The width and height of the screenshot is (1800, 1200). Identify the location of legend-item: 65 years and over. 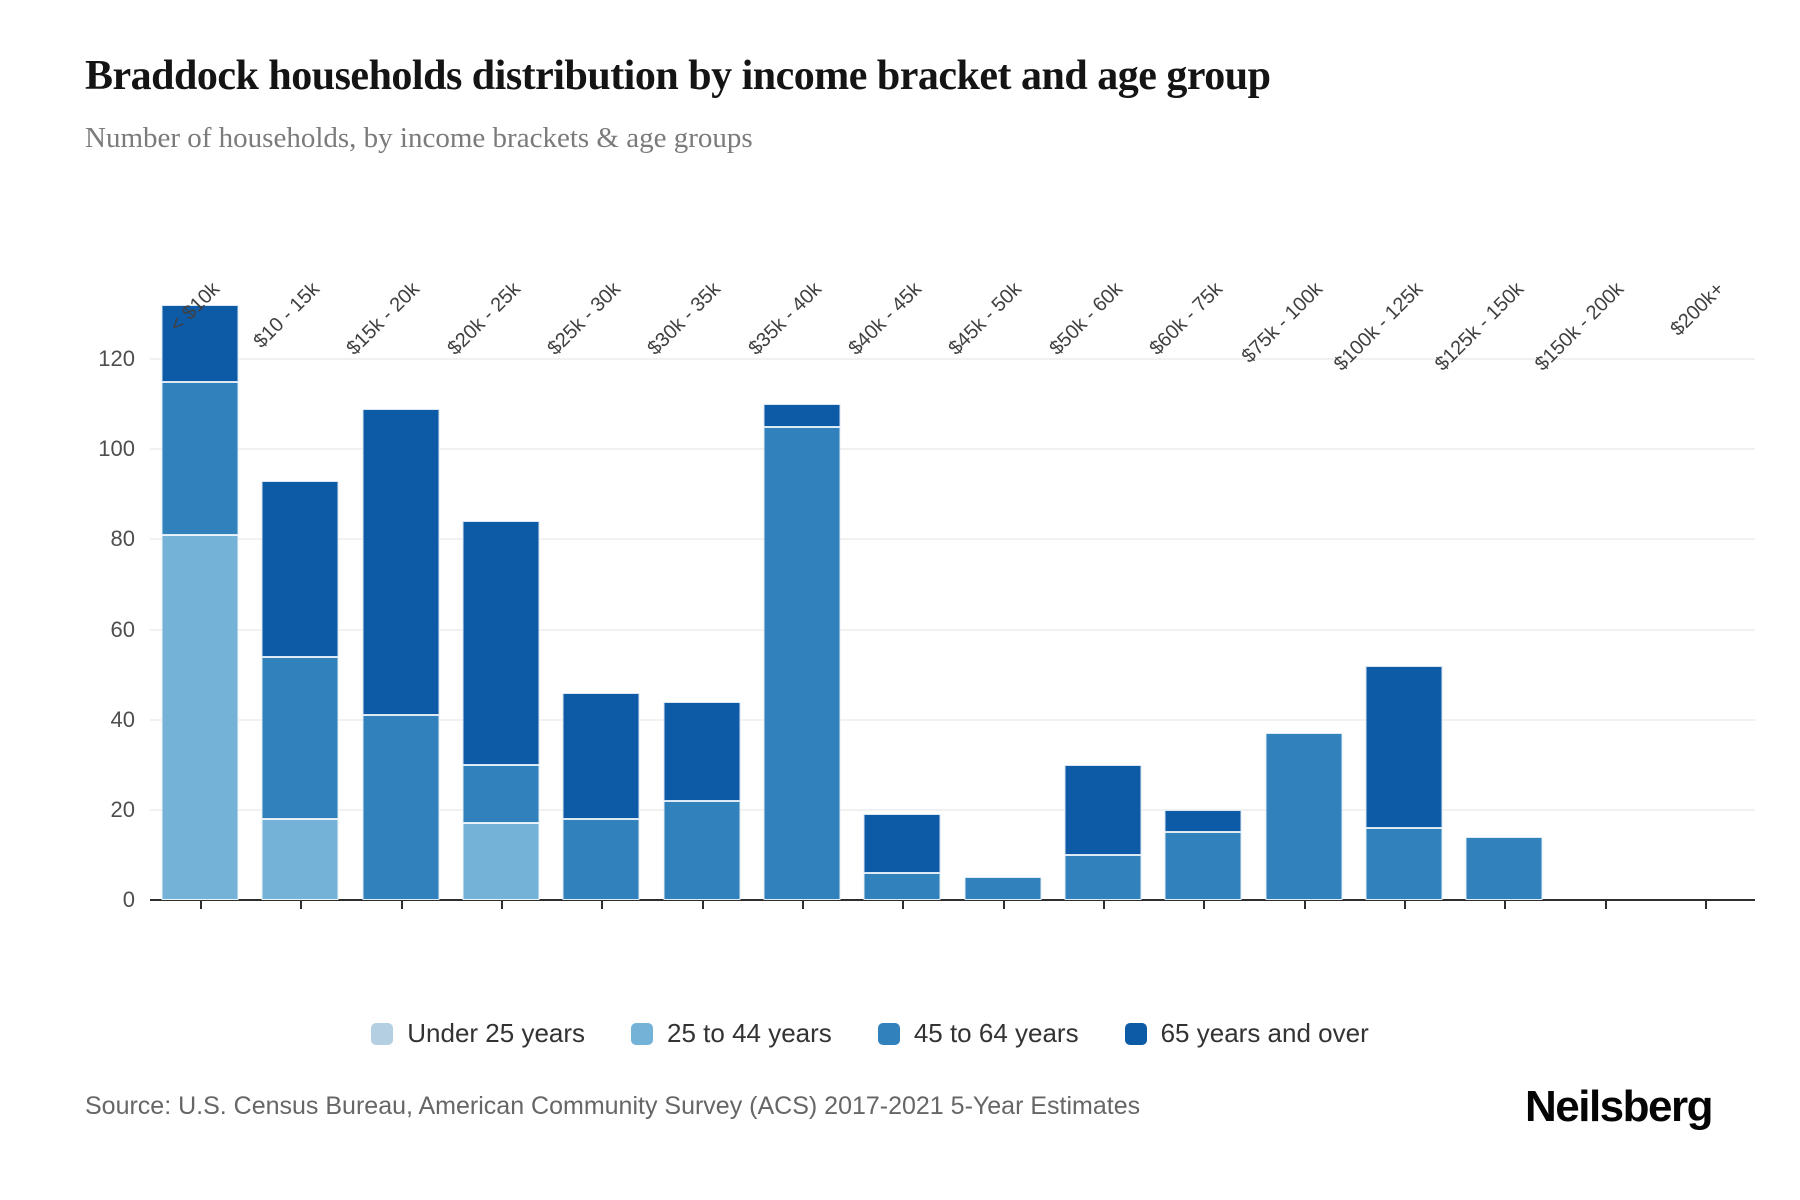
(1246, 1033).